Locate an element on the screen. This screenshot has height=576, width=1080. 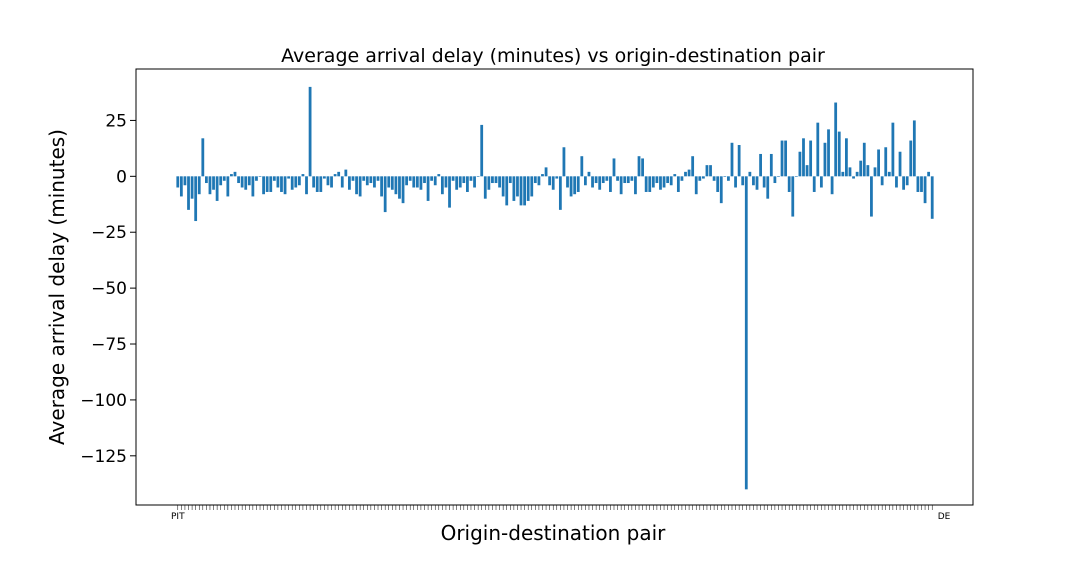
y-tick-label: 25 is located at coordinates (116, 121).